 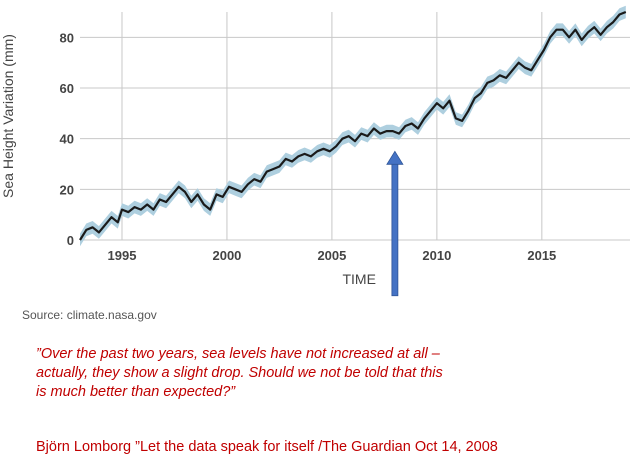 What do you see at coordinates (331, 255) in the screenshot?
I see `x-tick-label: 2005` at bounding box center [331, 255].